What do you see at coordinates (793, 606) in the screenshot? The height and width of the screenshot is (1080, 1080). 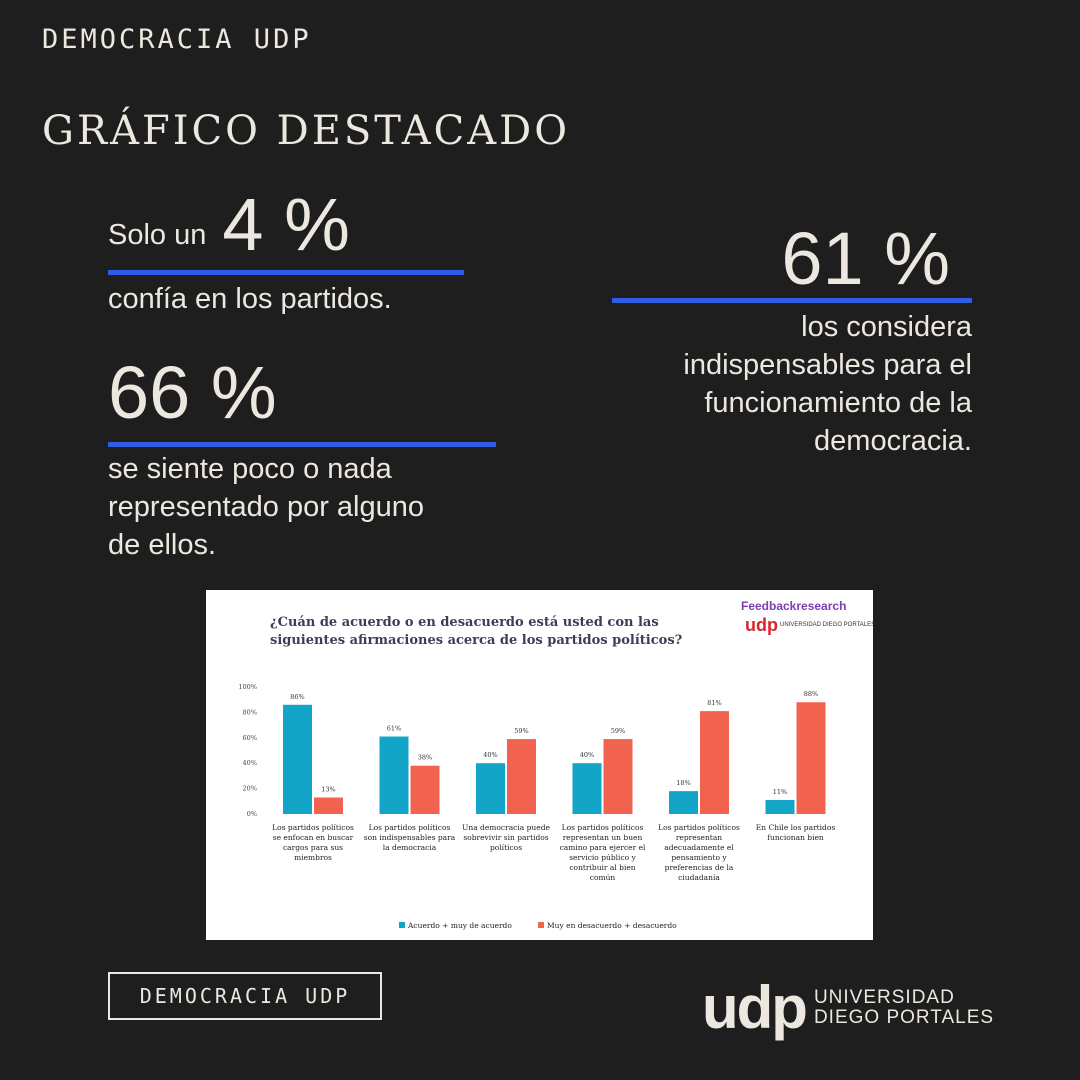 I see `feedbackresearch-logo: Feedbackresearch` at bounding box center [793, 606].